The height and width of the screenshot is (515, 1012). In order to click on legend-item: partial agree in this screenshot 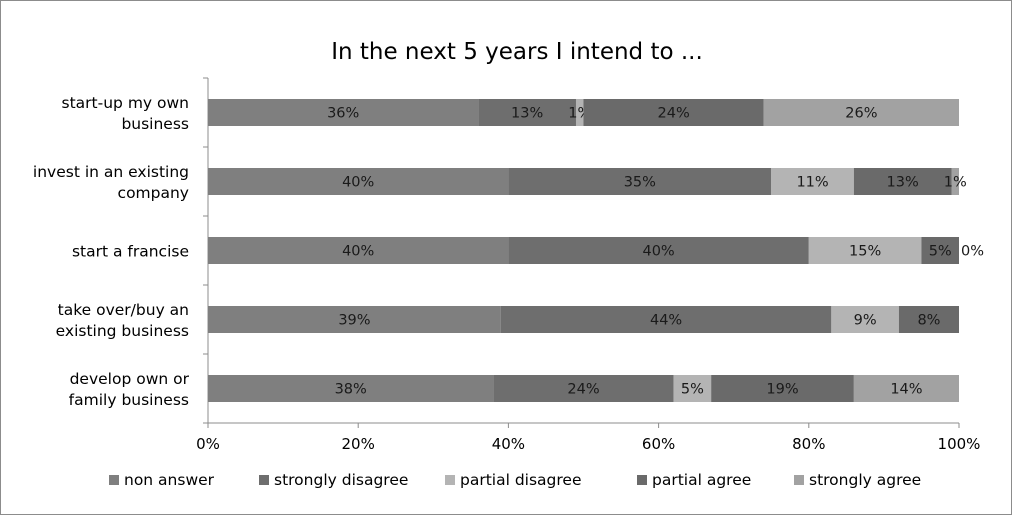, I will do `click(694, 480)`.